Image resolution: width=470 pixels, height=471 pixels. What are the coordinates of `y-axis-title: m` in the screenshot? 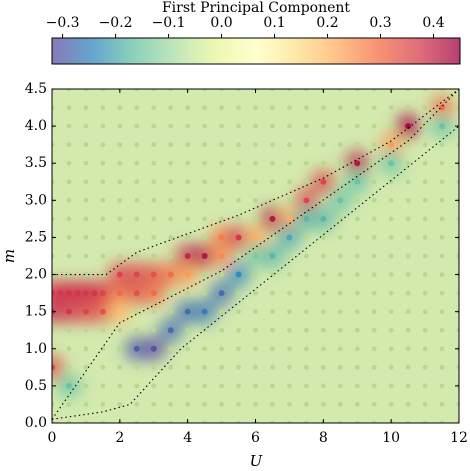 It's located at (9, 256).